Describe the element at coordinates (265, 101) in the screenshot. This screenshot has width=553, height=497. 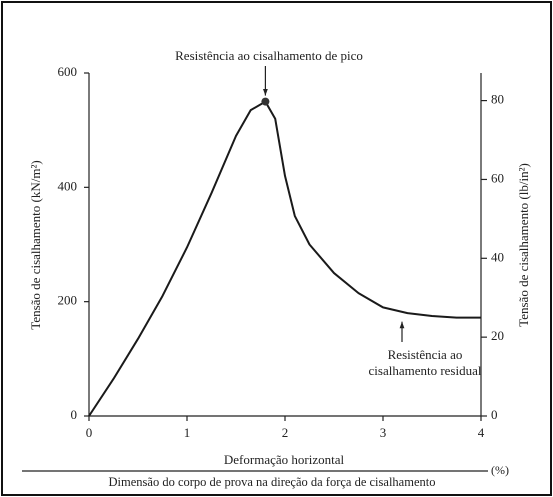
I see `peak-point` at that location.